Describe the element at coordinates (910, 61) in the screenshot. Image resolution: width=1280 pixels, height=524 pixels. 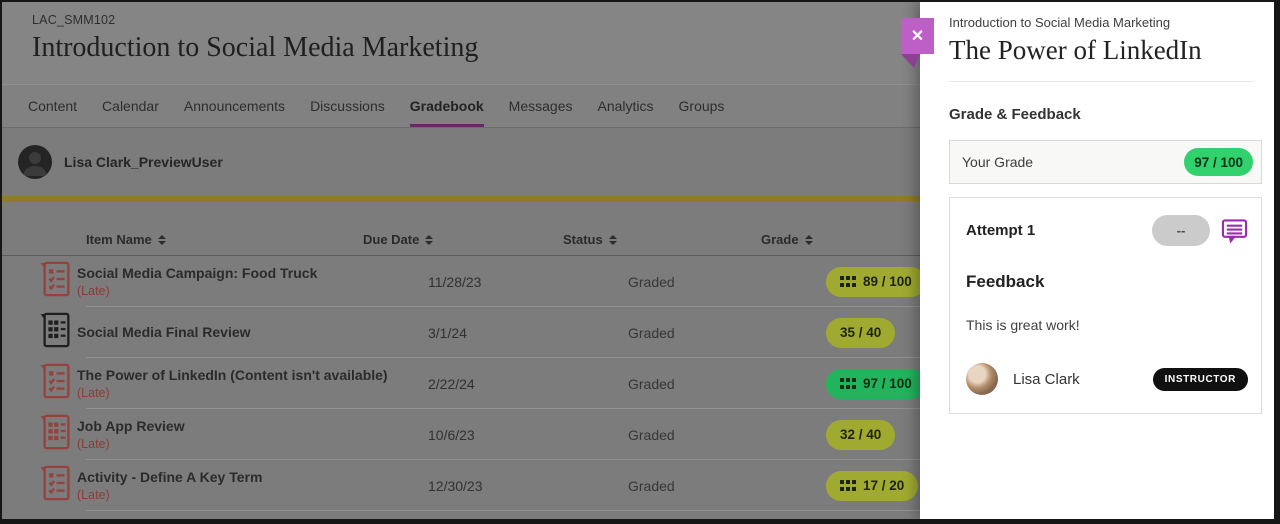
I see `close-button-fold` at that location.